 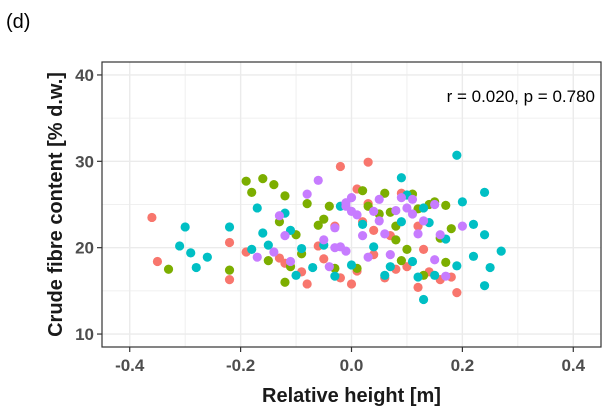 I want to click on y-tick-label: 20, so click(x=84, y=248).